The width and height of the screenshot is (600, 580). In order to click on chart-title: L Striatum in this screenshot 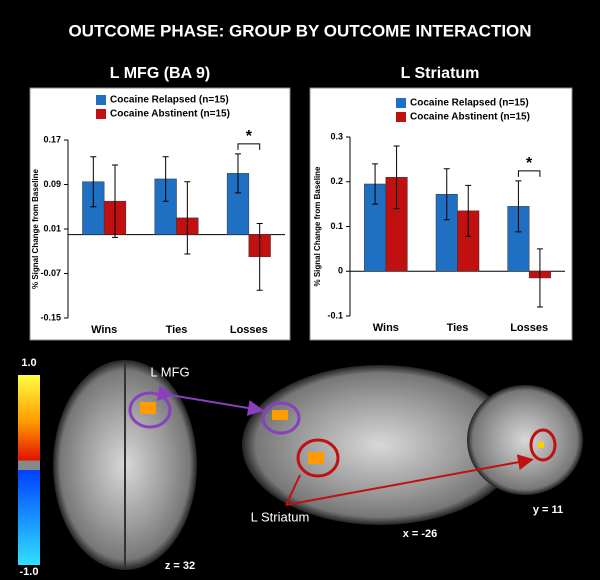, I will do `click(440, 73)`.